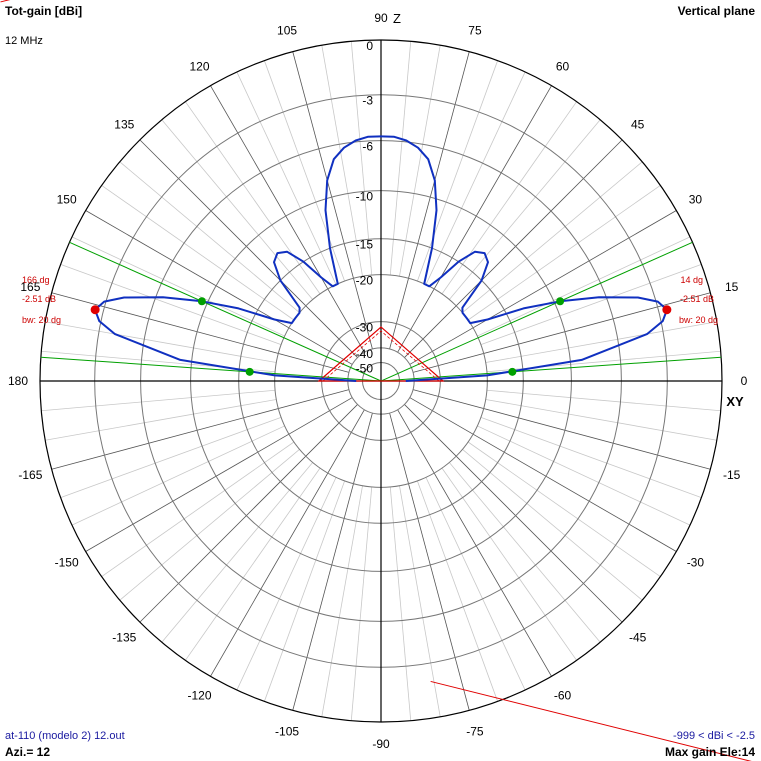 The width and height of the screenshot is (761, 761). Describe the element at coordinates (365, 328) in the screenshot. I see `radial-tick-label: -30` at that location.